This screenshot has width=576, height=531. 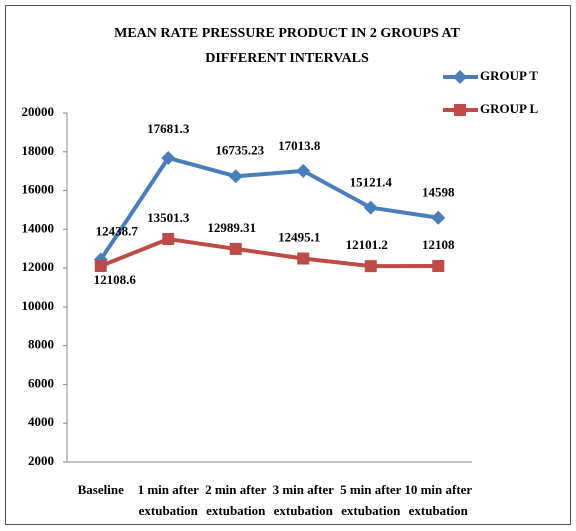 I want to click on y-tick-label: 4000, so click(x=41, y=421).